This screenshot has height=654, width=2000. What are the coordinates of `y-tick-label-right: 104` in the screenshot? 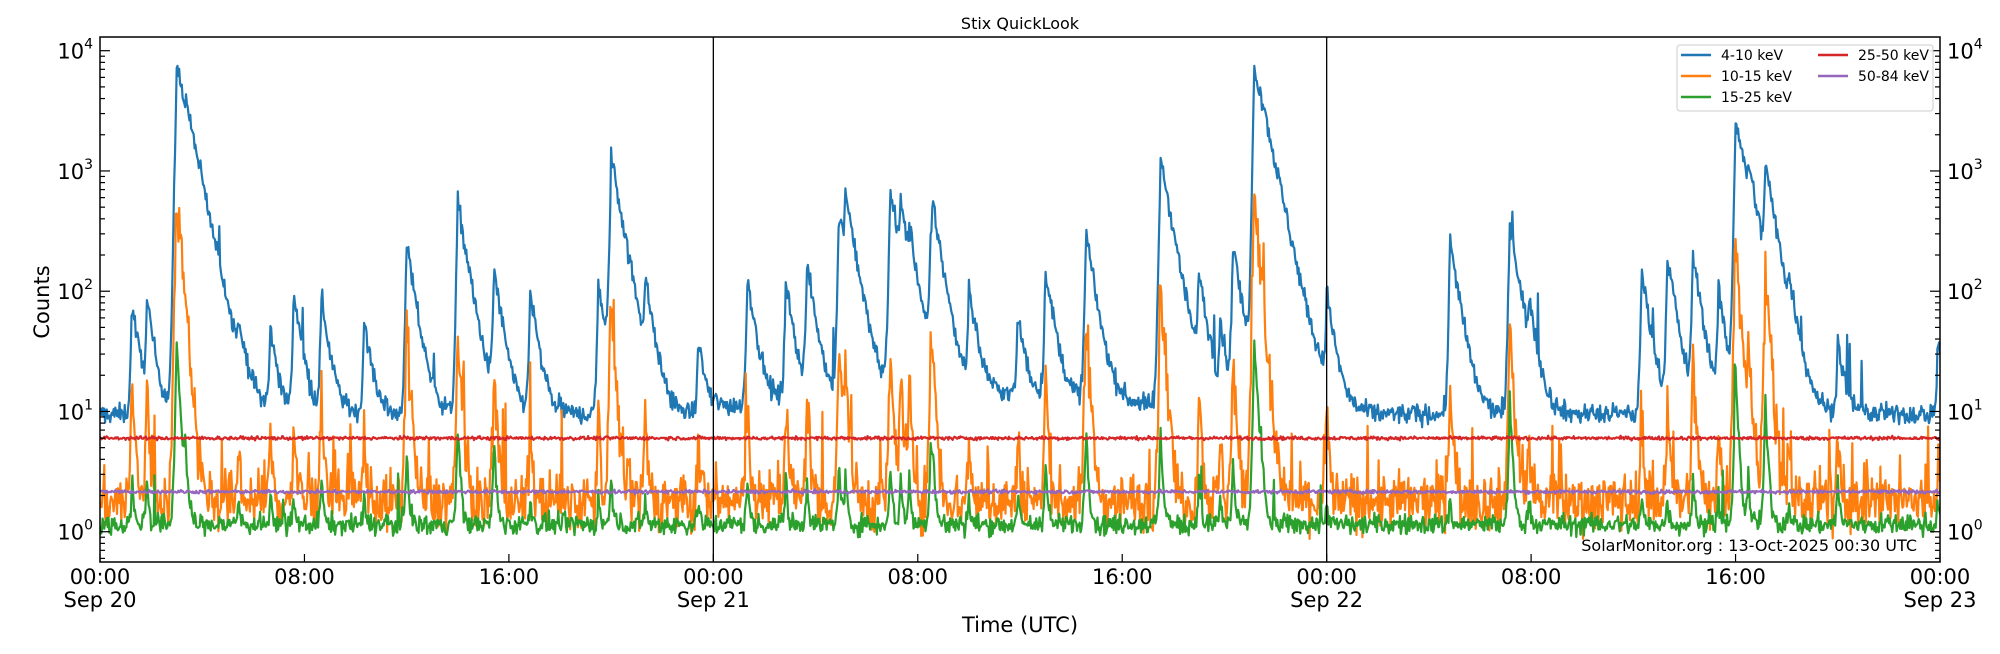 It's located at (1965, 50).